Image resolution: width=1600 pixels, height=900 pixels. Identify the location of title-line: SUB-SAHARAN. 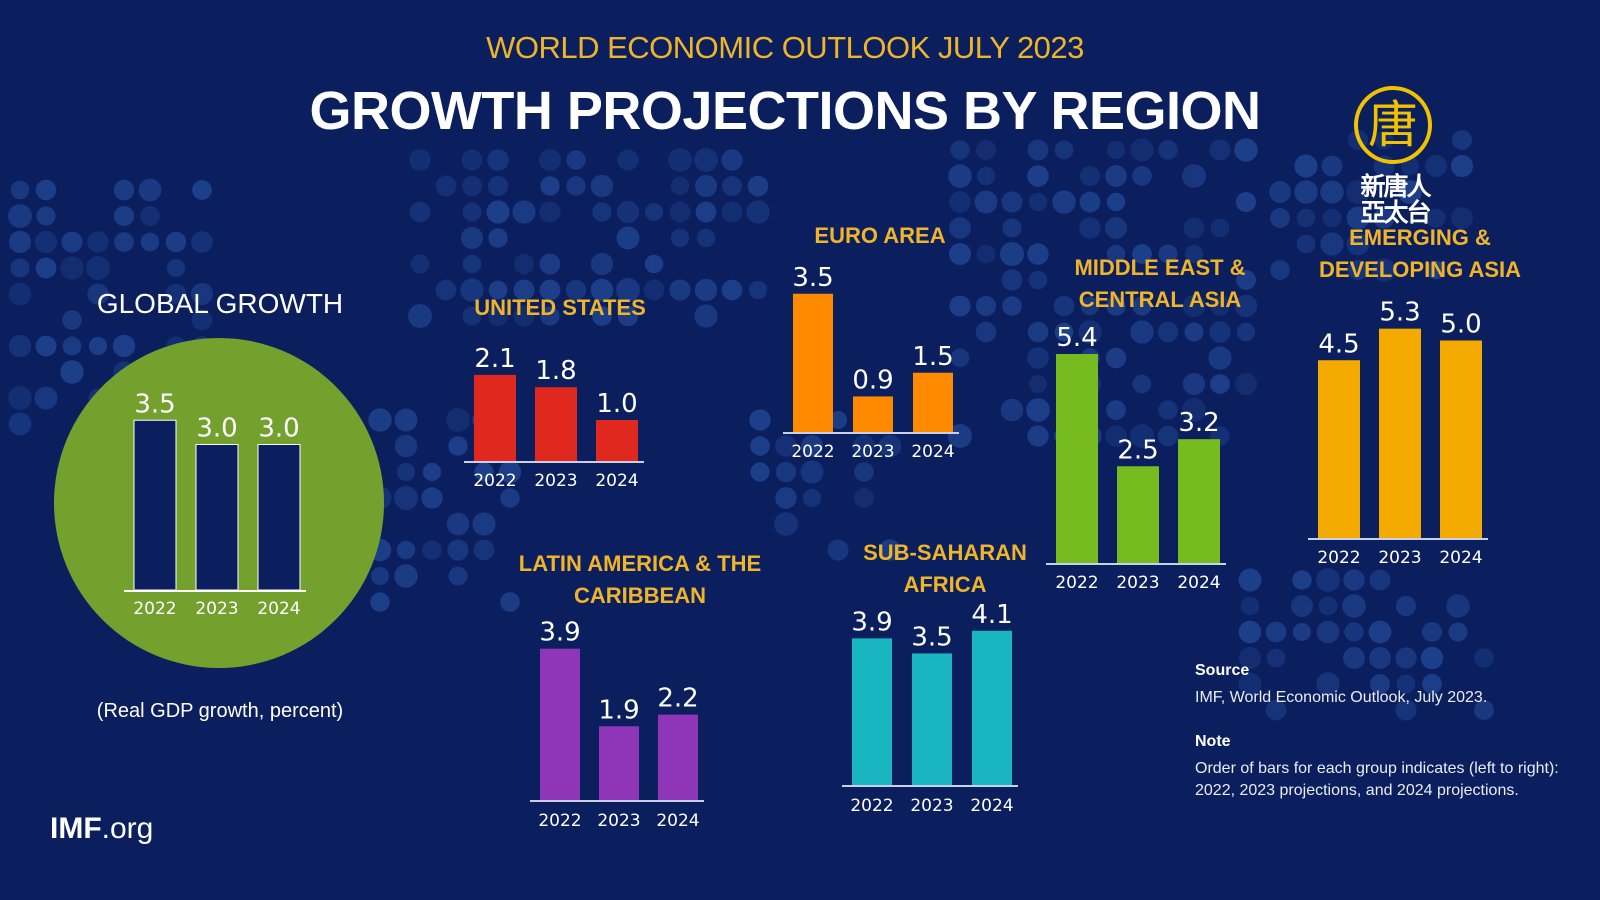
(945, 552).